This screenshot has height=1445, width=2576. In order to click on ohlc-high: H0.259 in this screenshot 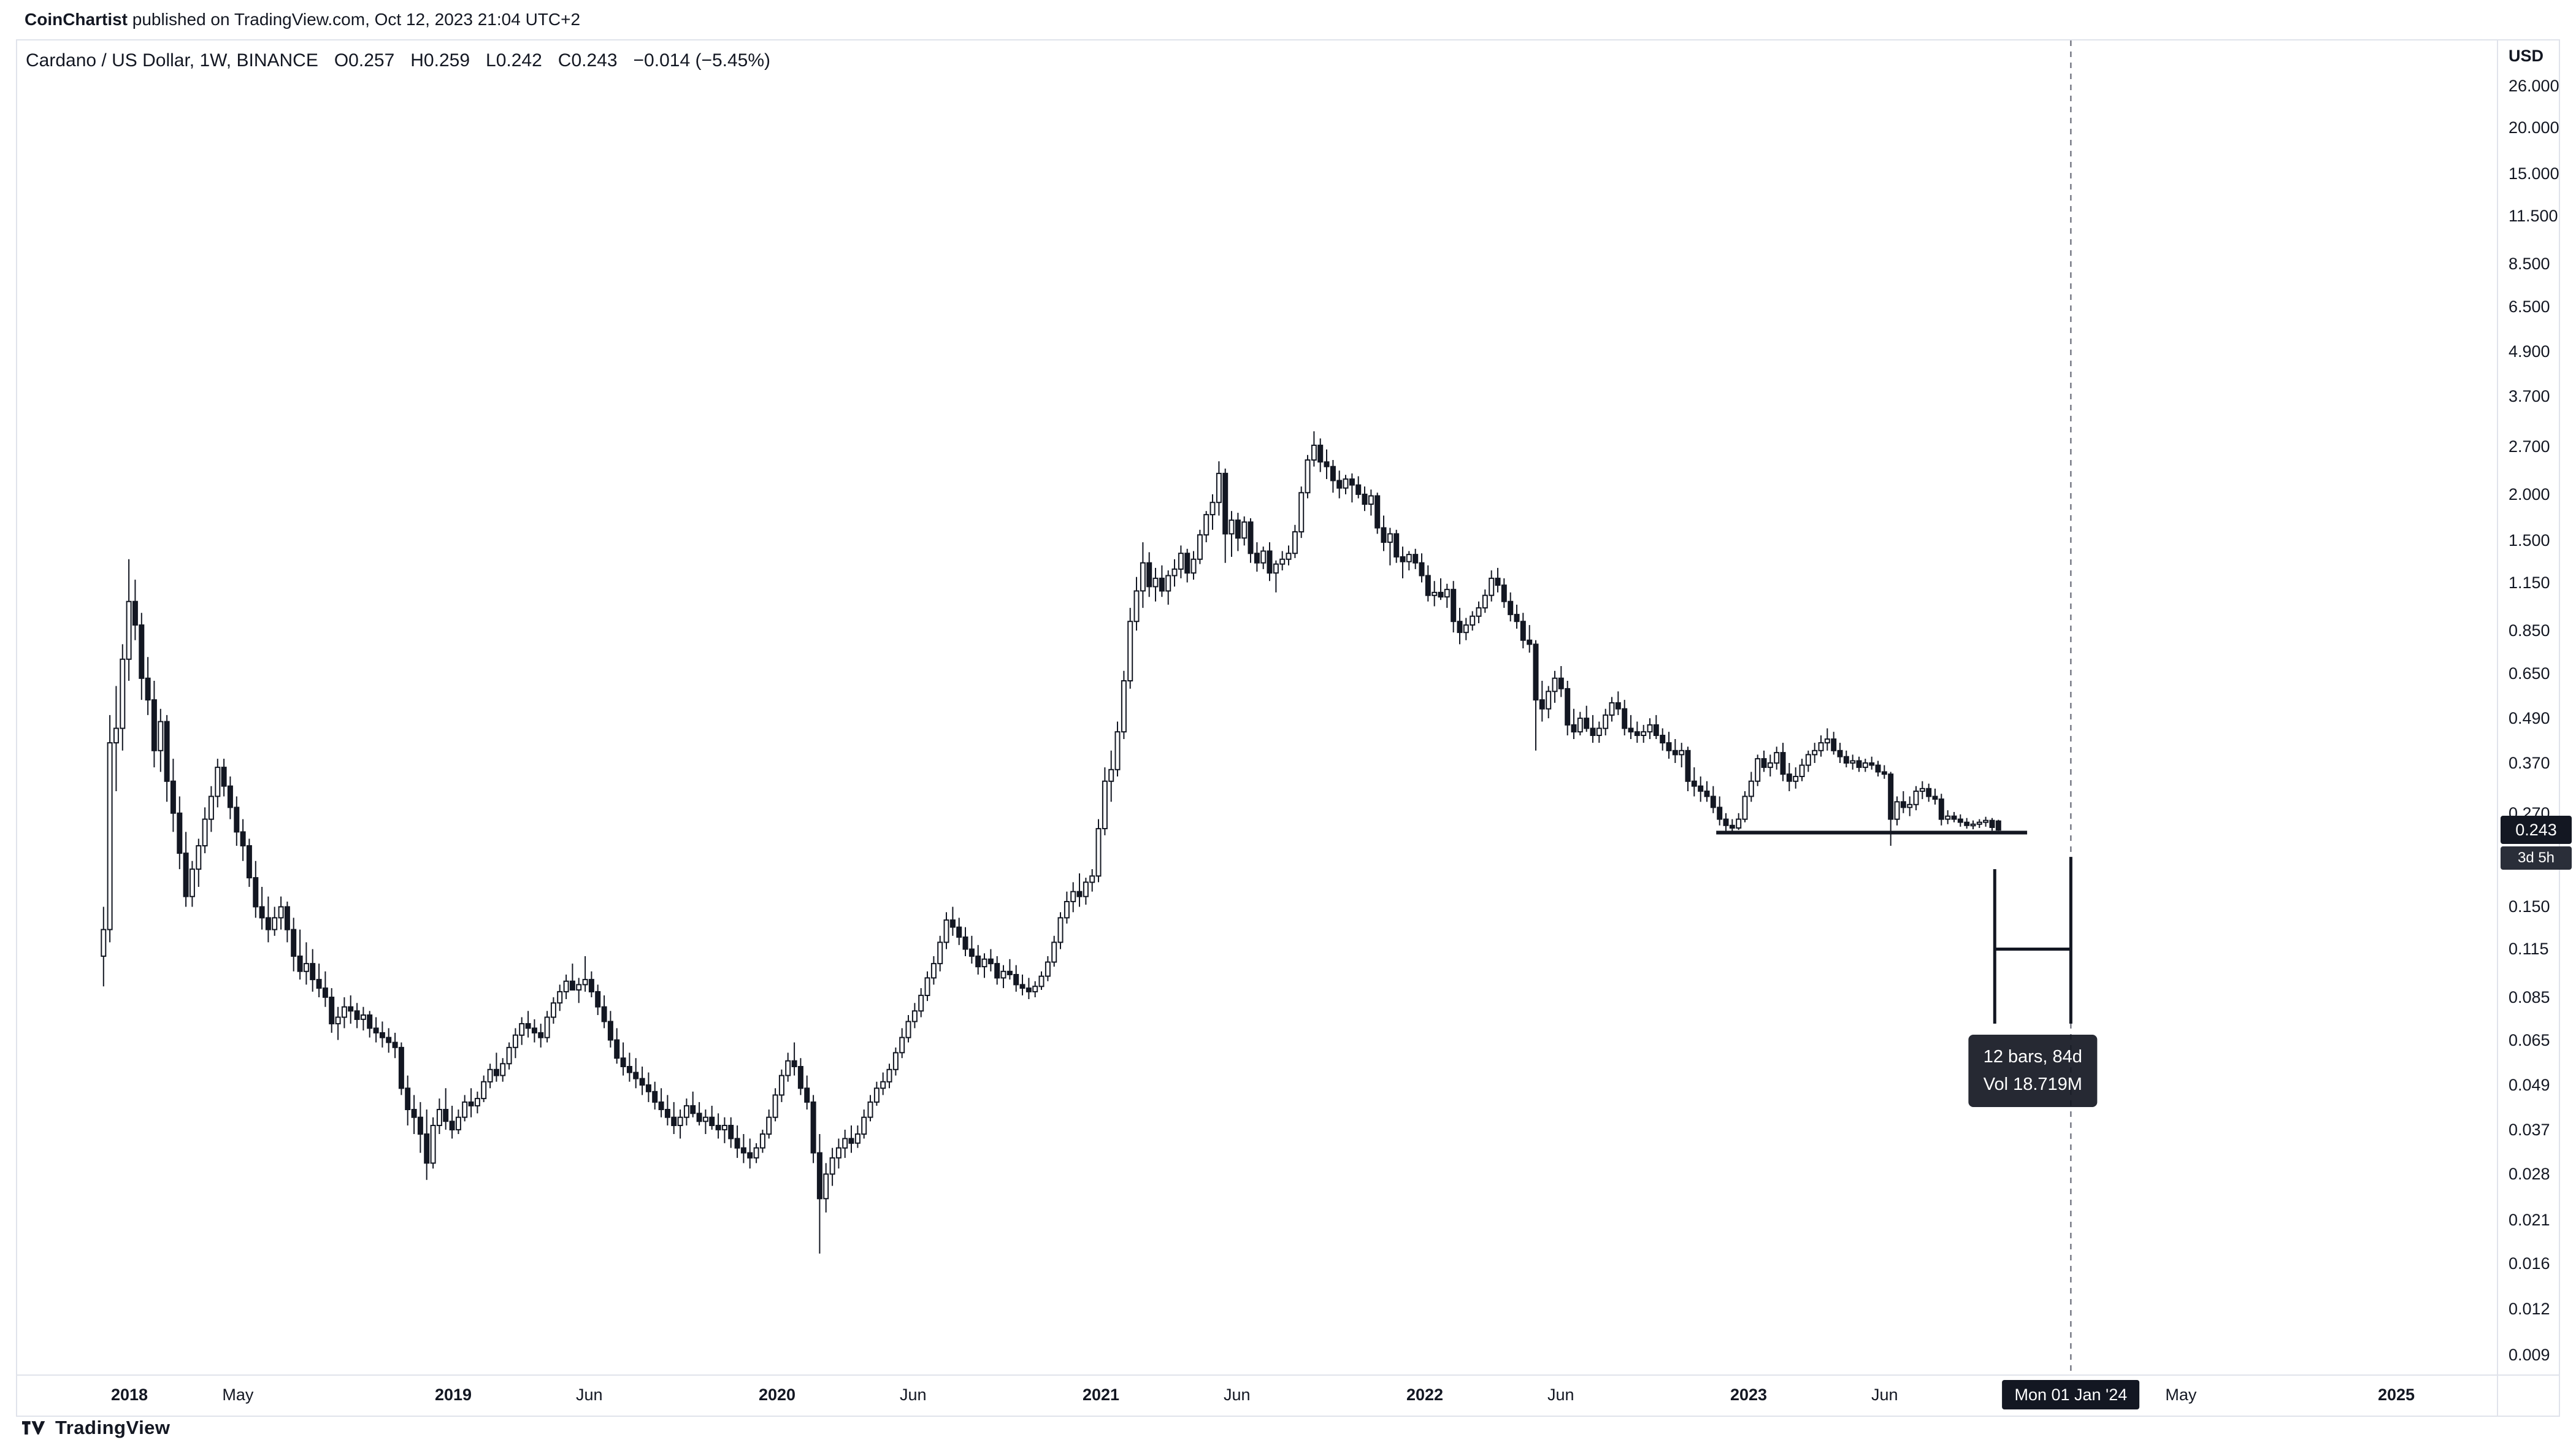, I will do `click(440, 60)`.